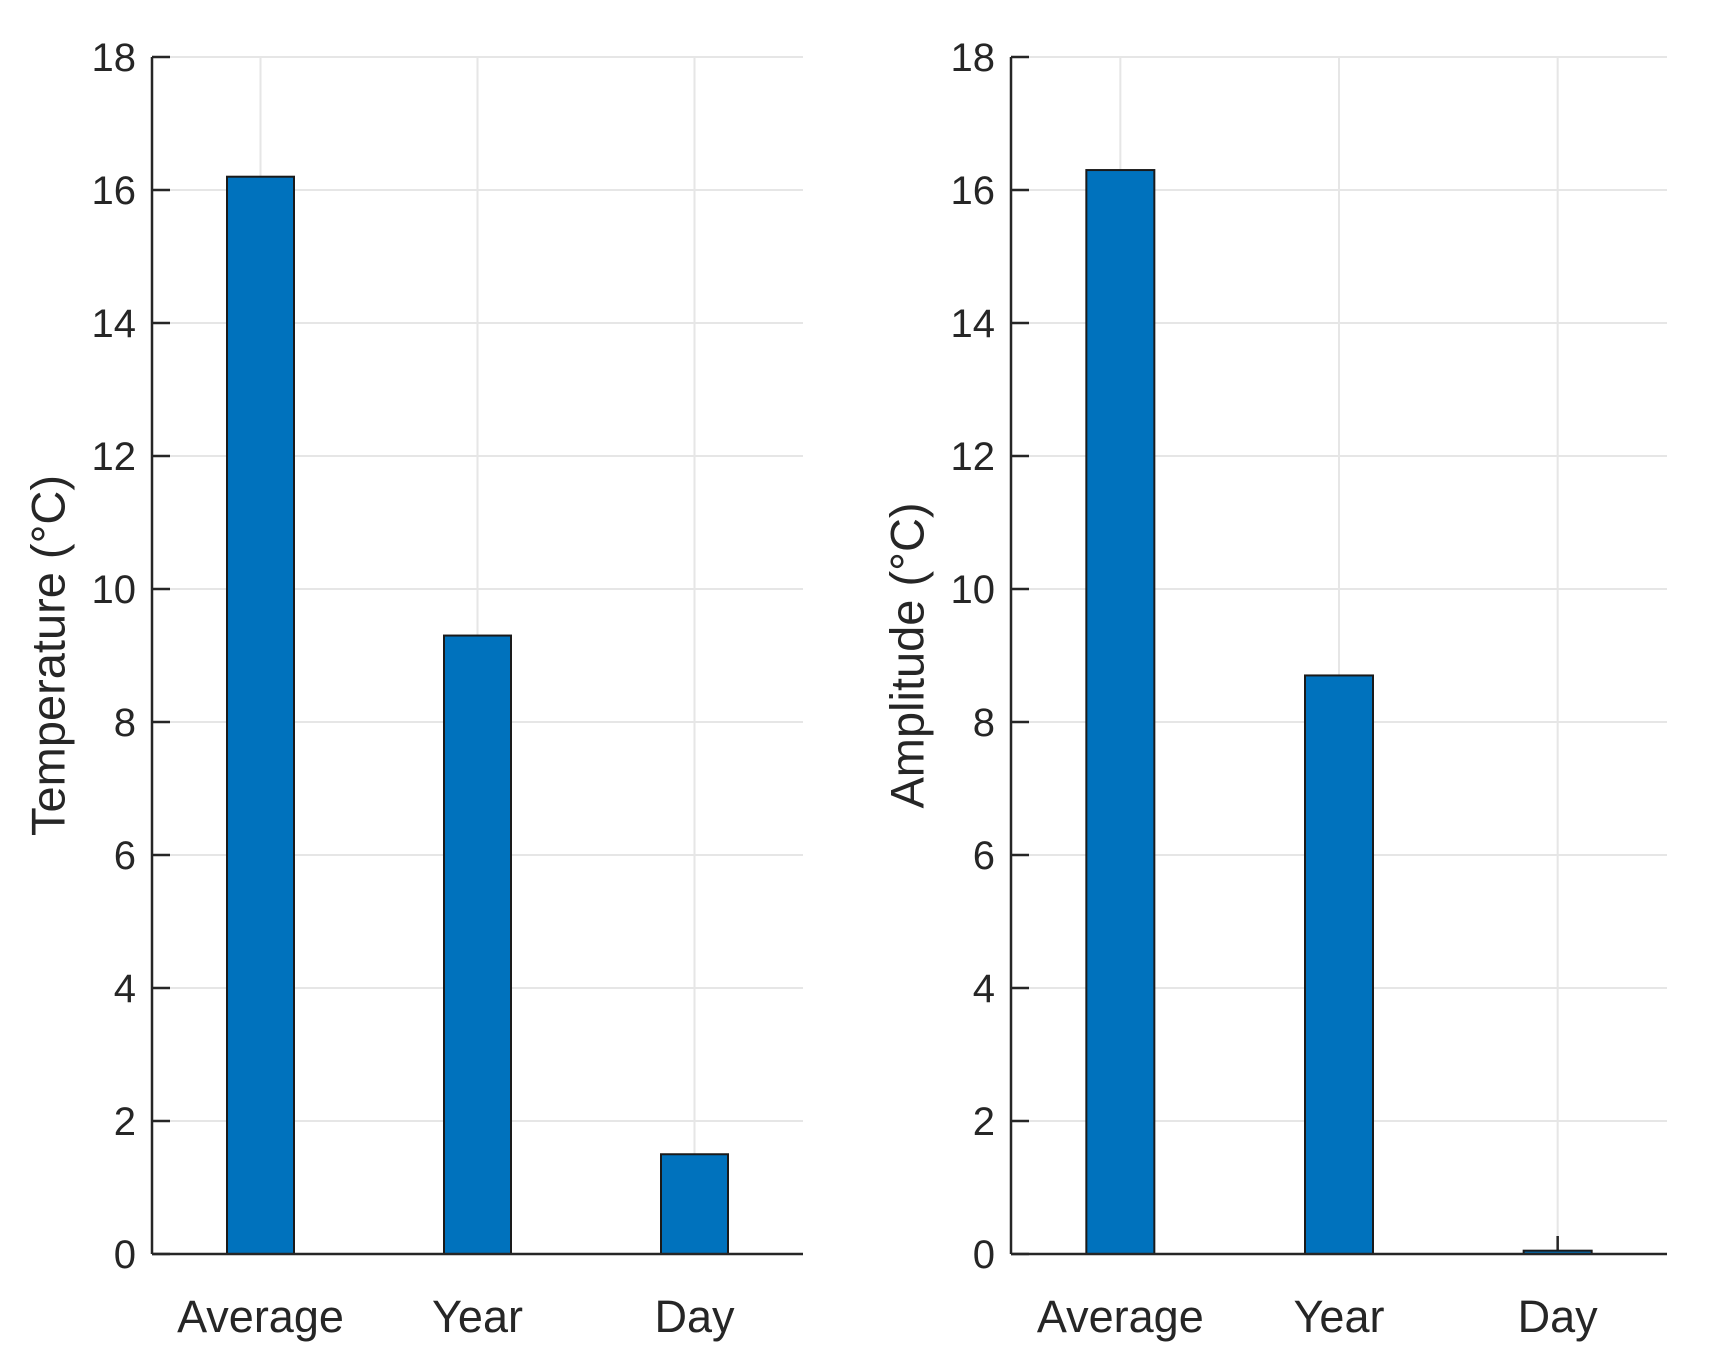  What do you see at coordinates (694, 1204) in the screenshot?
I see `bar-day` at bounding box center [694, 1204].